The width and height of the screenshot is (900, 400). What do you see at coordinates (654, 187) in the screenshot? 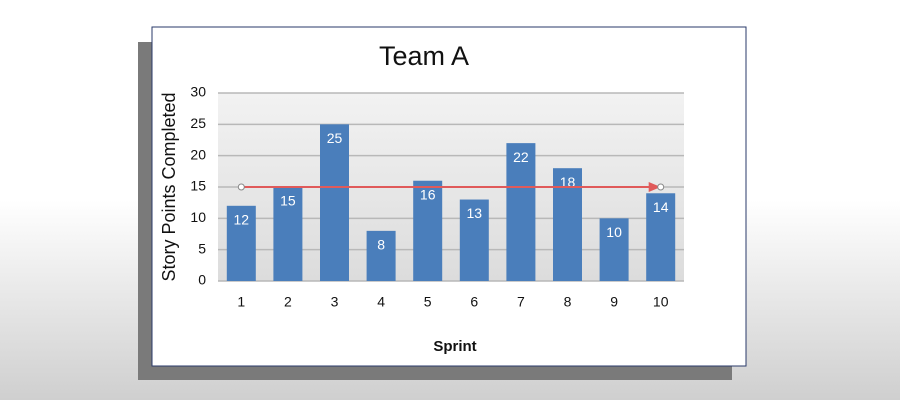
I see `reference-arrowhead` at bounding box center [654, 187].